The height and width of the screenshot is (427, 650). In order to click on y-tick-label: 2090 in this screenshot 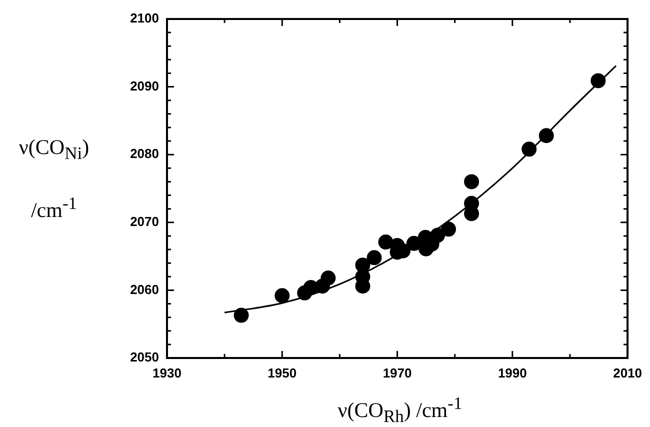, I will do `click(144, 86)`.